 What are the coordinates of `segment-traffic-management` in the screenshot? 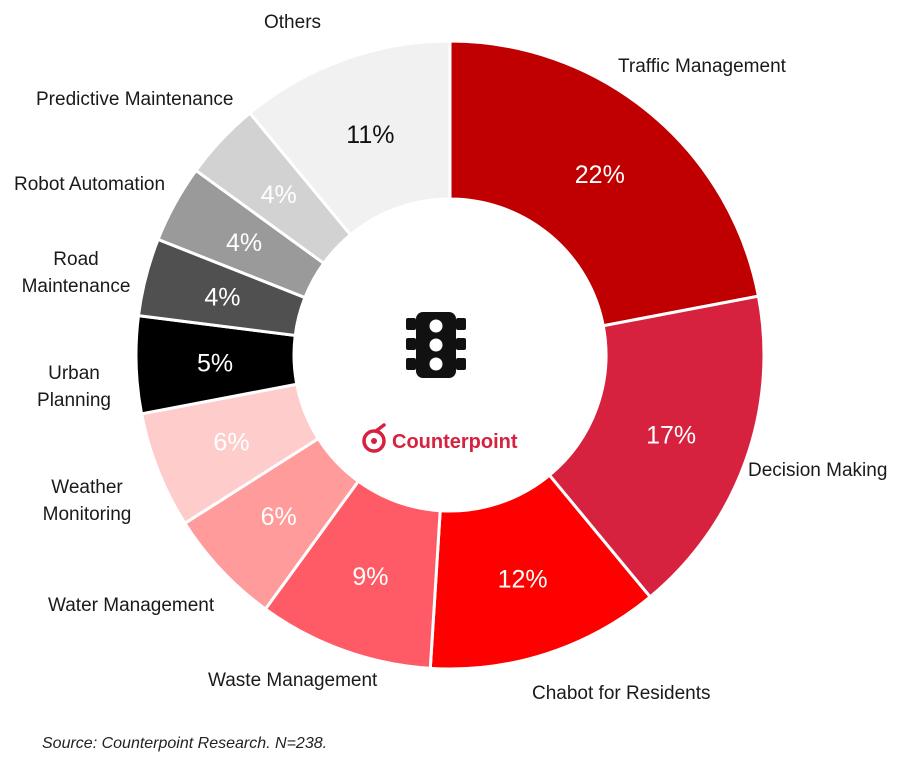 It's located at (604, 183).